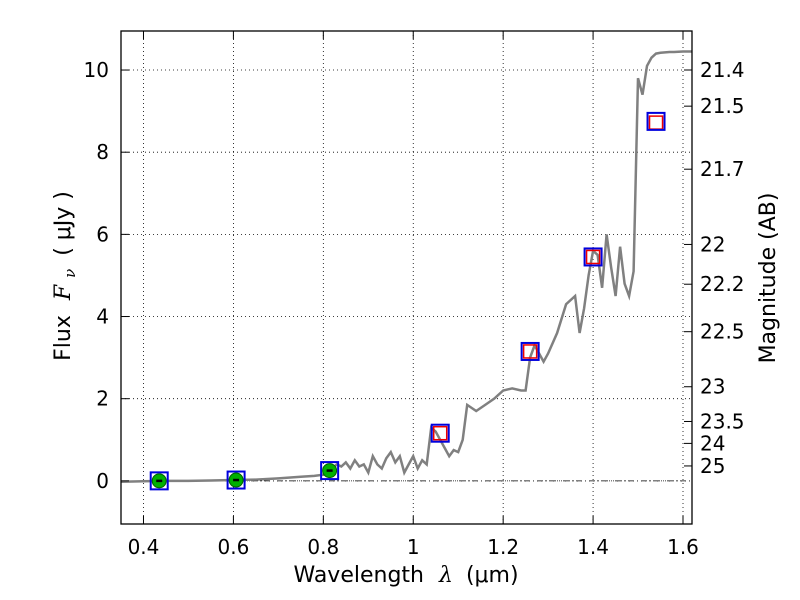 The image size is (800, 600). Describe the element at coordinates (712, 443) in the screenshot. I see `right-axis-tick-label: 24` at that location.